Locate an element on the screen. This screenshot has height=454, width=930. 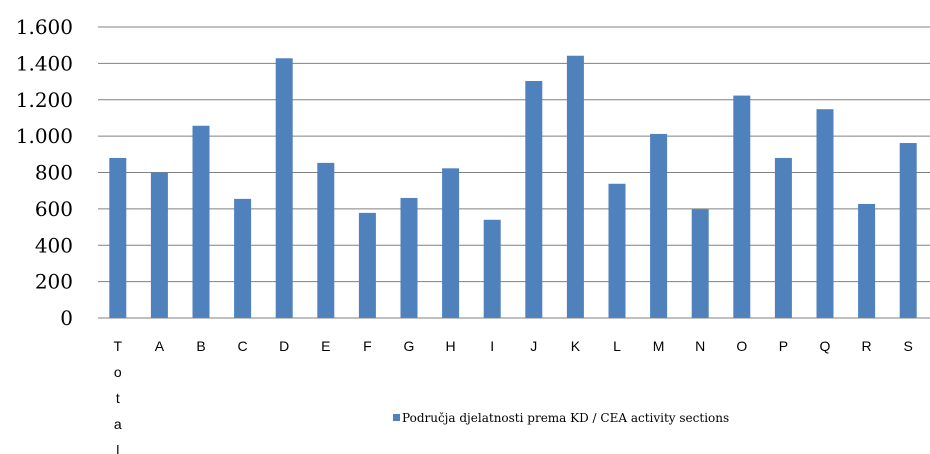
bar-n is located at coordinates (700, 263).